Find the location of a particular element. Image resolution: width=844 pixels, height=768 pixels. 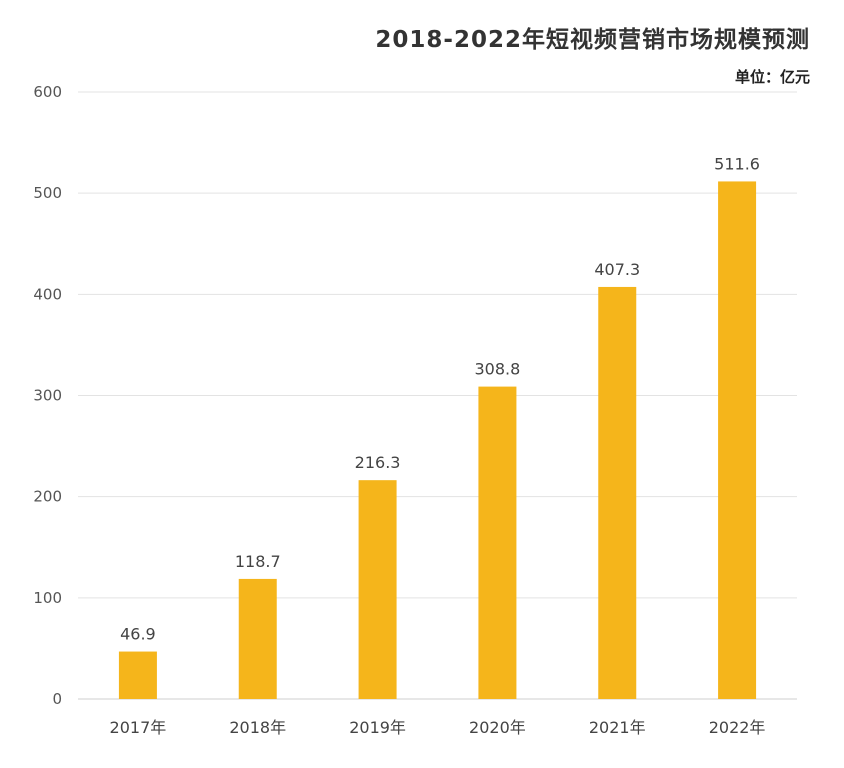

y-tick-label: 200 is located at coordinates (47, 497).